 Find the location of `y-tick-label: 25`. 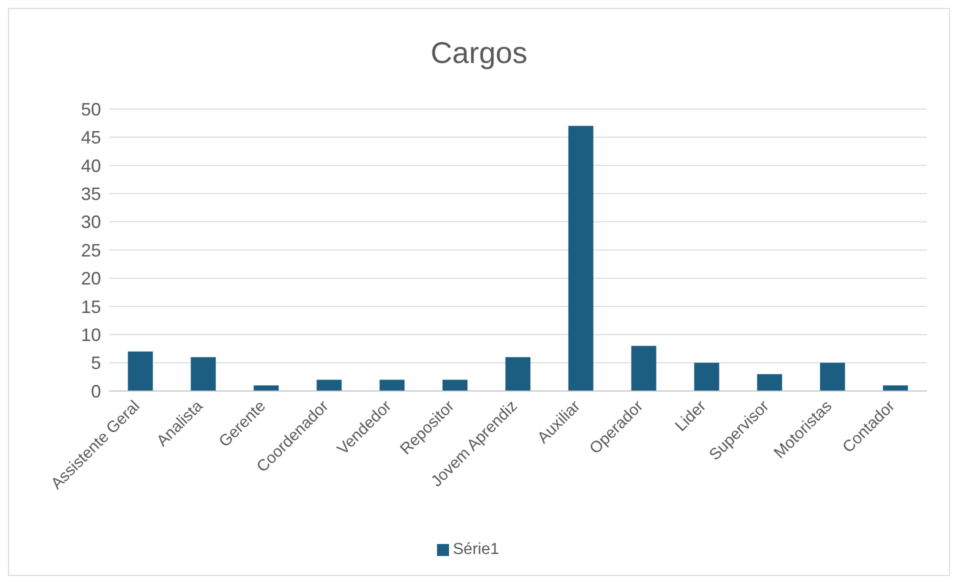

y-tick-label: 25 is located at coordinates (90, 250).